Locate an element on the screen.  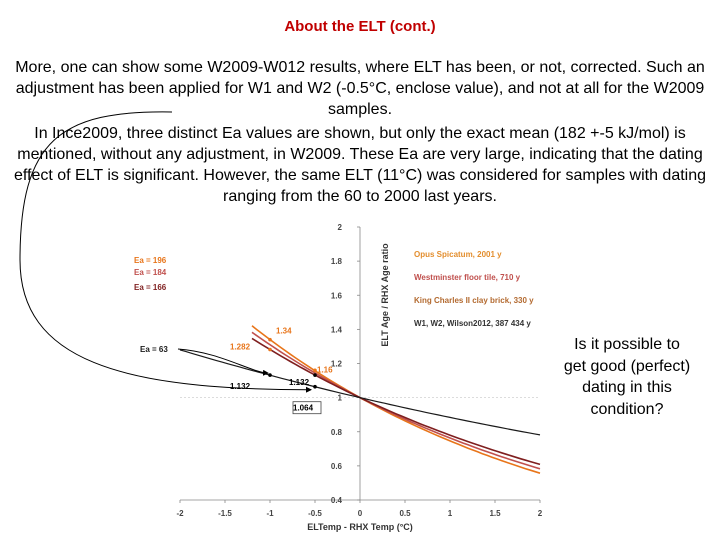
x-tick-label: 0 is located at coordinates (360, 513).